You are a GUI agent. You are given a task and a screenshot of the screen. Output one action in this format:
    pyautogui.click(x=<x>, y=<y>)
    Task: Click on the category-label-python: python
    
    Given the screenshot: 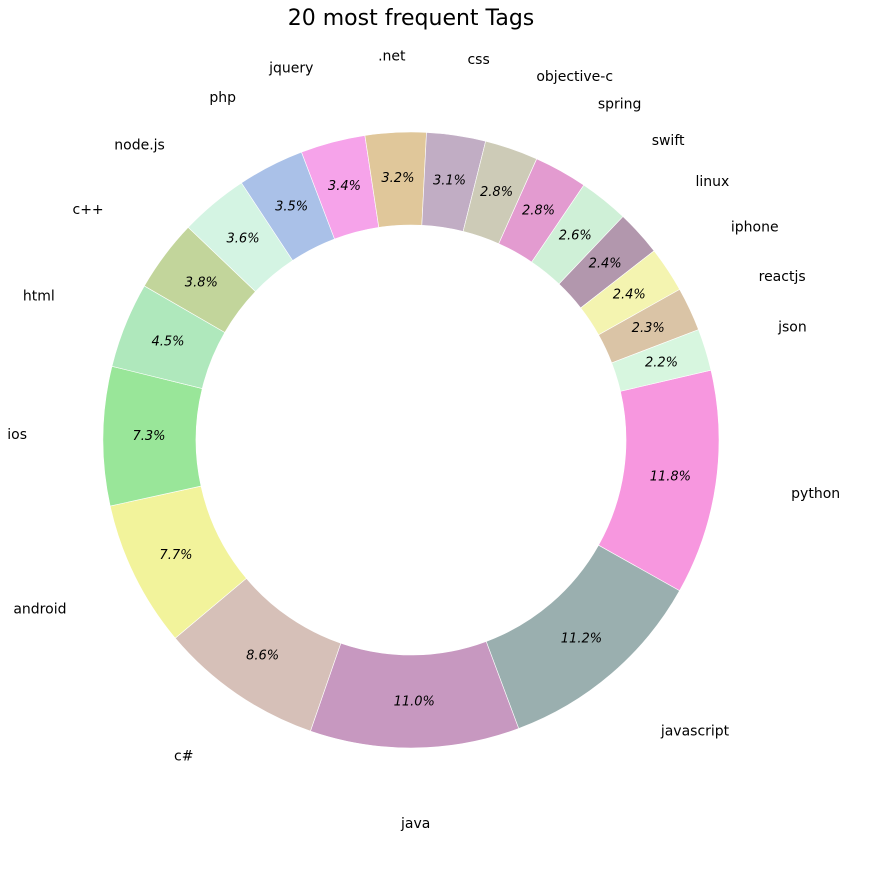 What is the action you would take?
    pyautogui.click(x=815, y=494)
    